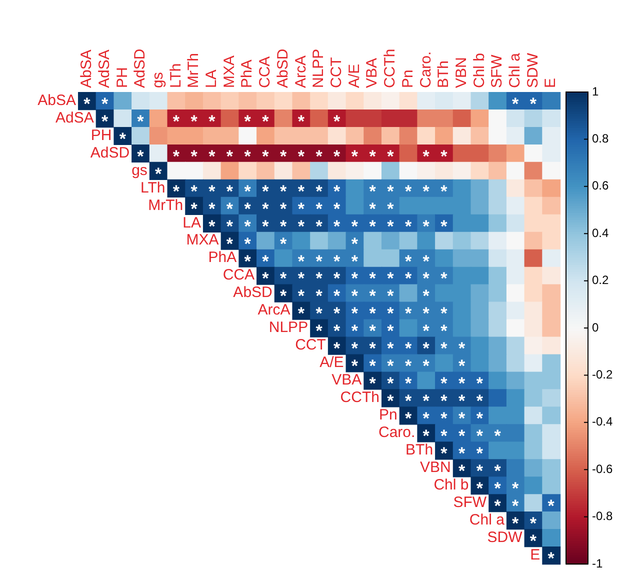  What do you see at coordinates (153, 187) in the screenshot?
I see `y-tick-label: LTh` at bounding box center [153, 187].